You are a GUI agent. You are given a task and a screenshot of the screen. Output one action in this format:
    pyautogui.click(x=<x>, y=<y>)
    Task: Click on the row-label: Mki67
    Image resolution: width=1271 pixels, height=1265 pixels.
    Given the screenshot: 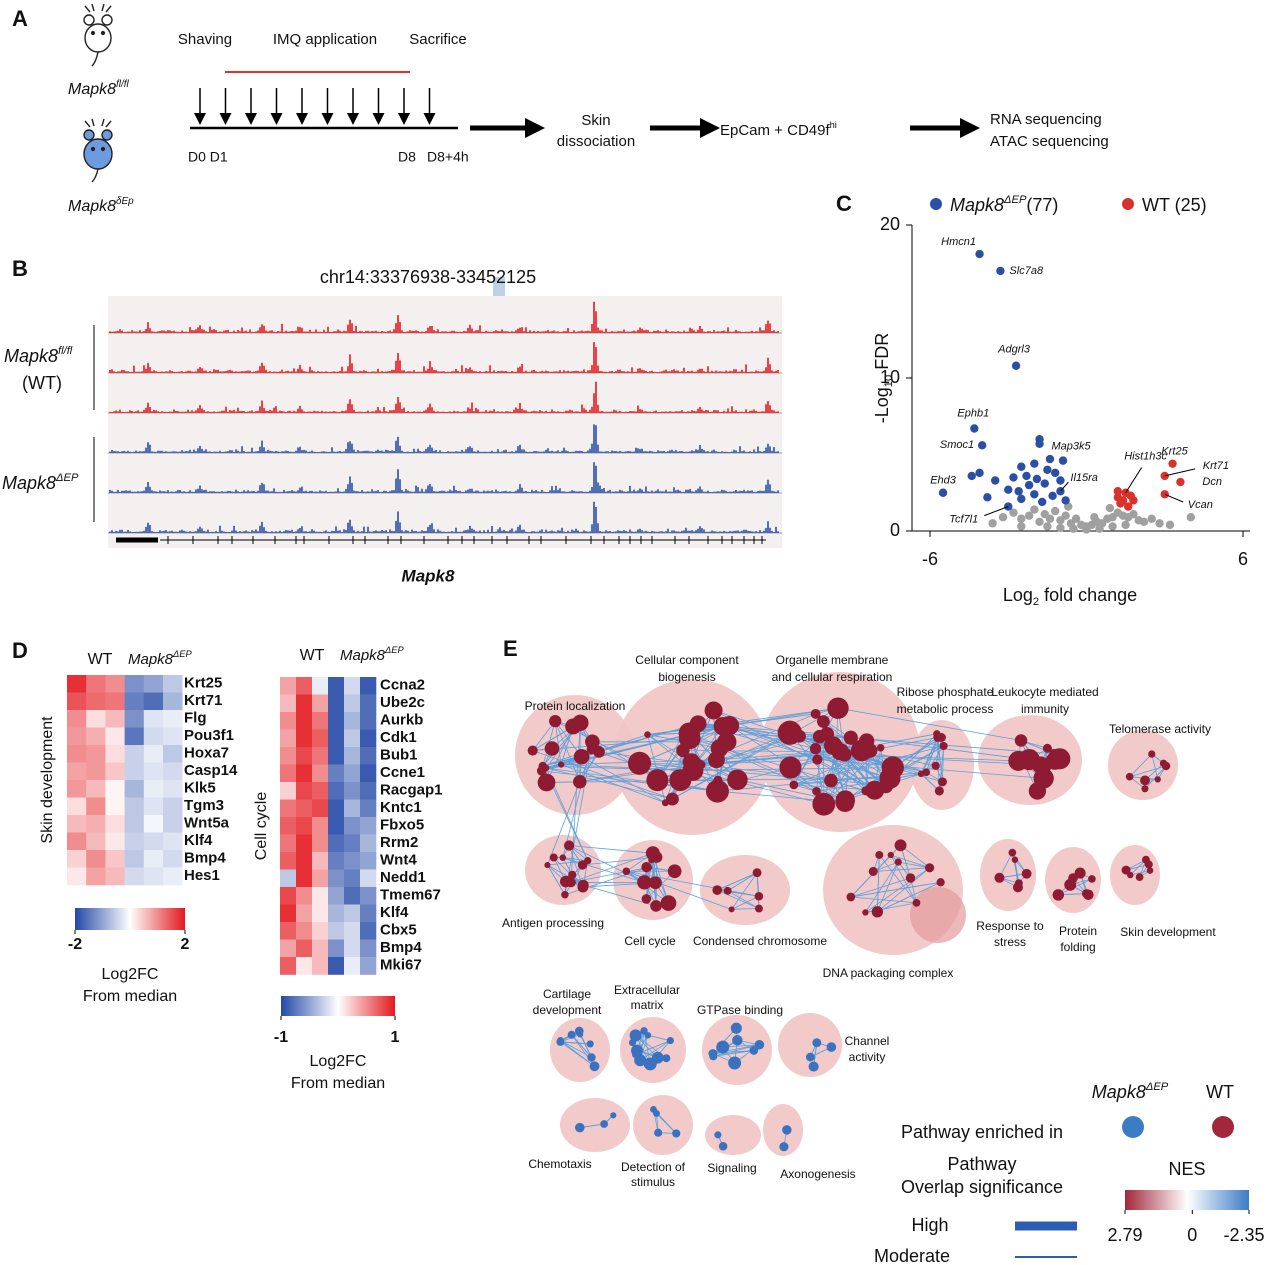 What is the action you would take?
    pyautogui.click(x=401, y=965)
    